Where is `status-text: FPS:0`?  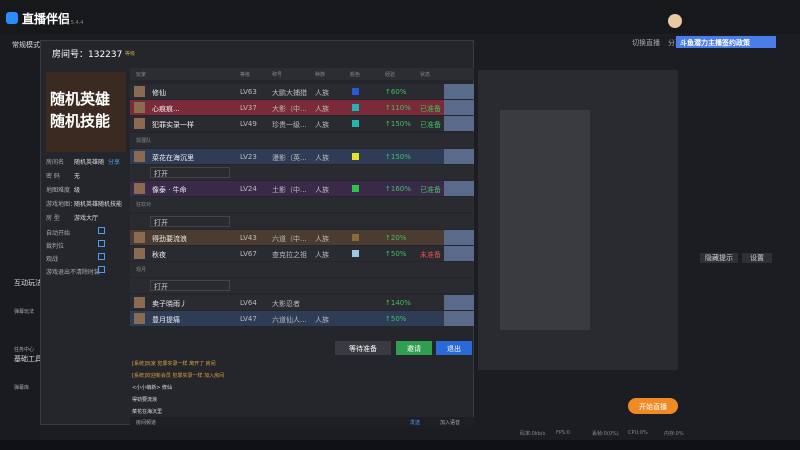
status-text: FPS:0 is located at coordinates (563, 433).